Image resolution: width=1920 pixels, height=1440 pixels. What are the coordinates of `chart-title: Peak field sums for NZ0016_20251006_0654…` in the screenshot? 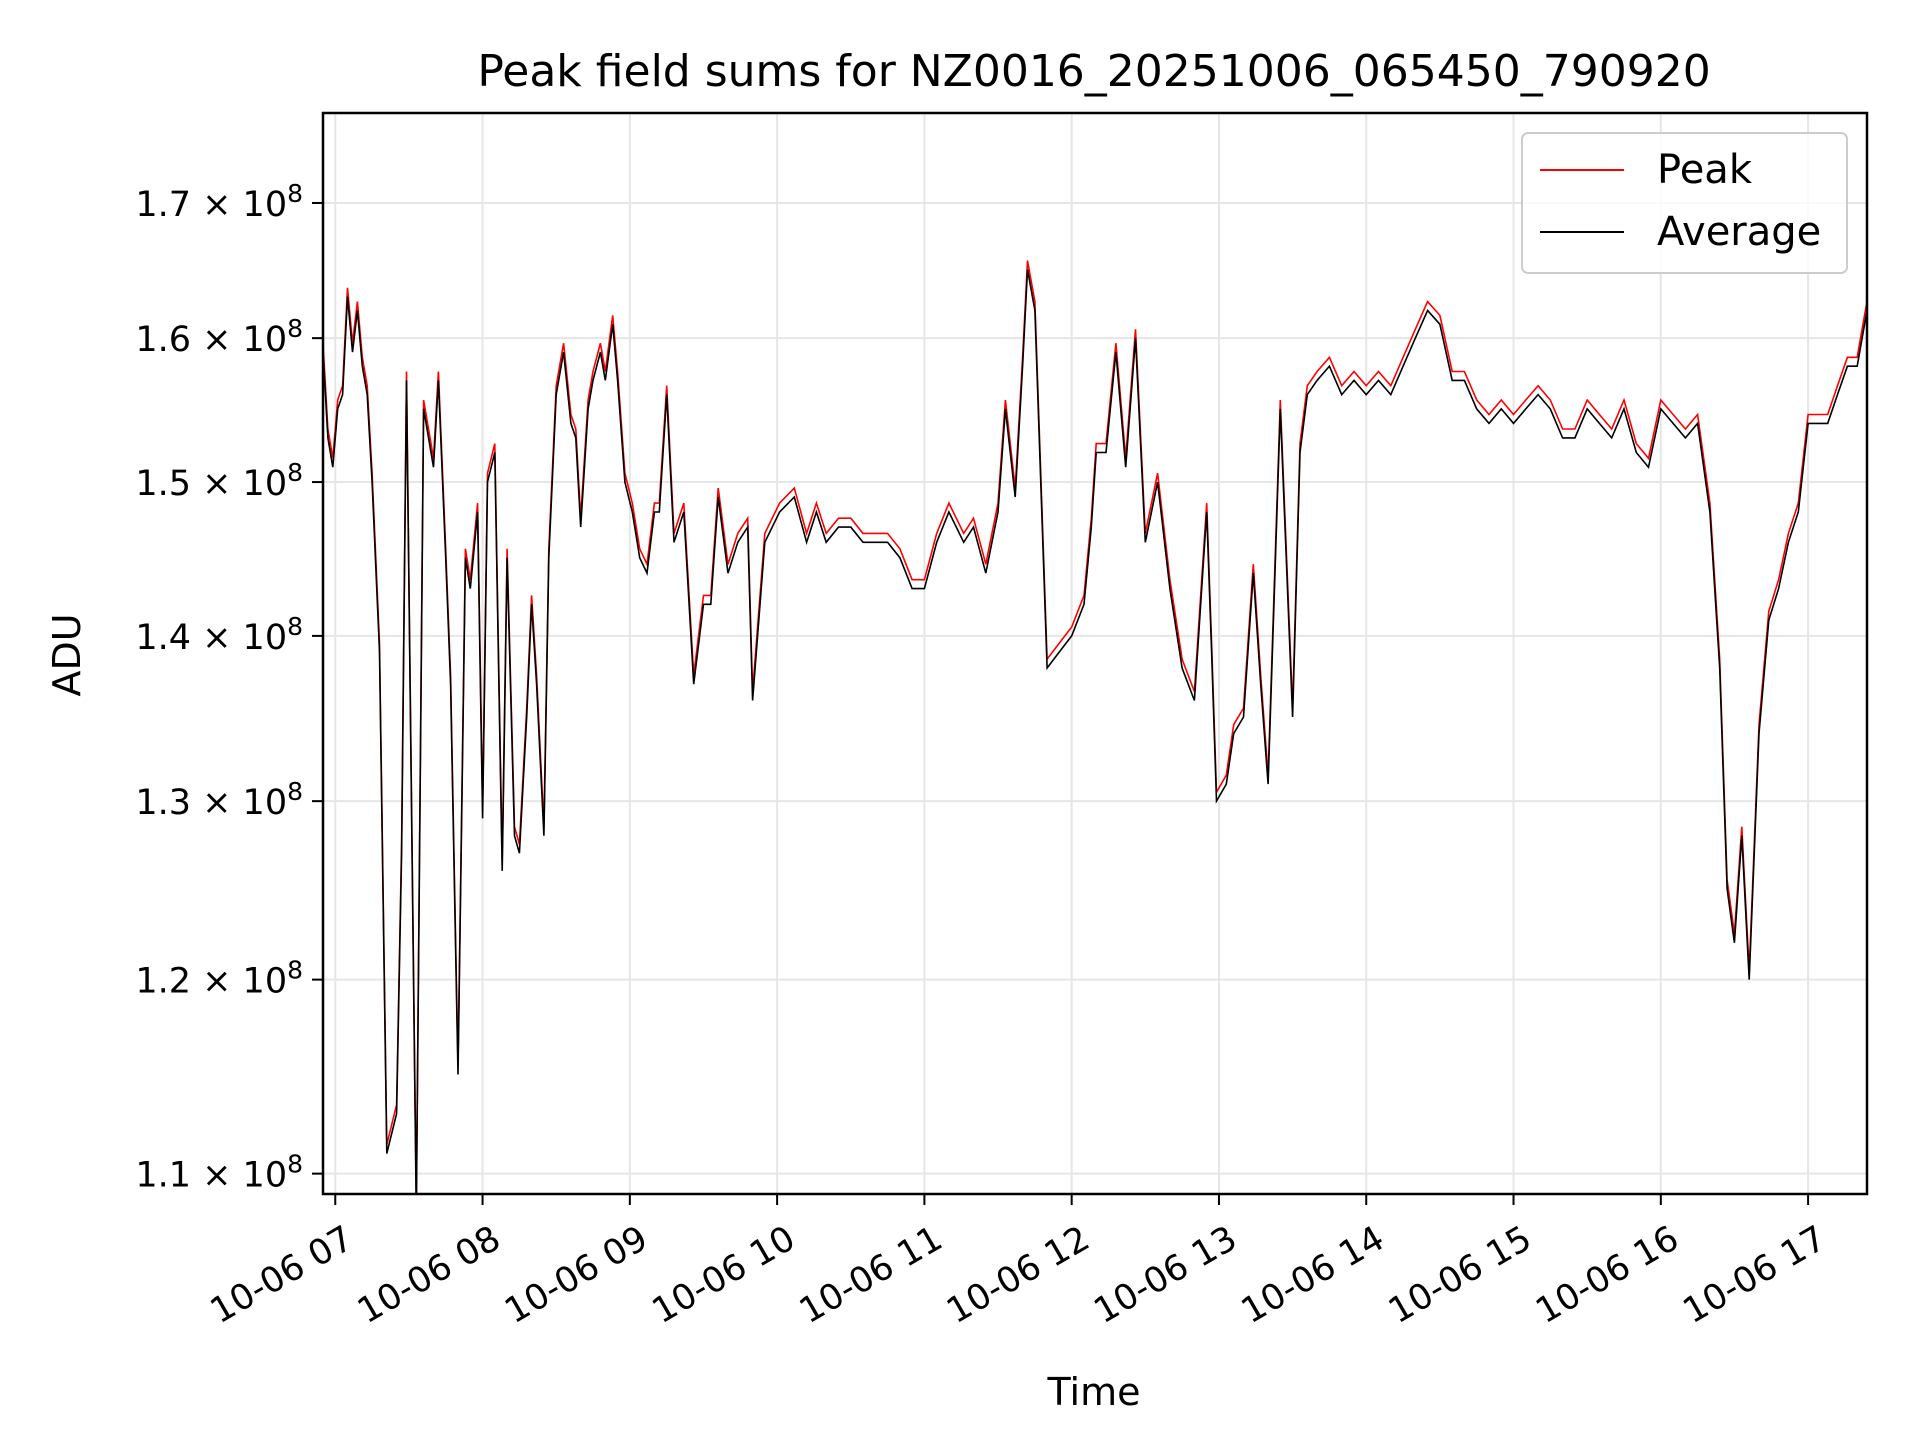 It's located at (1093, 71).